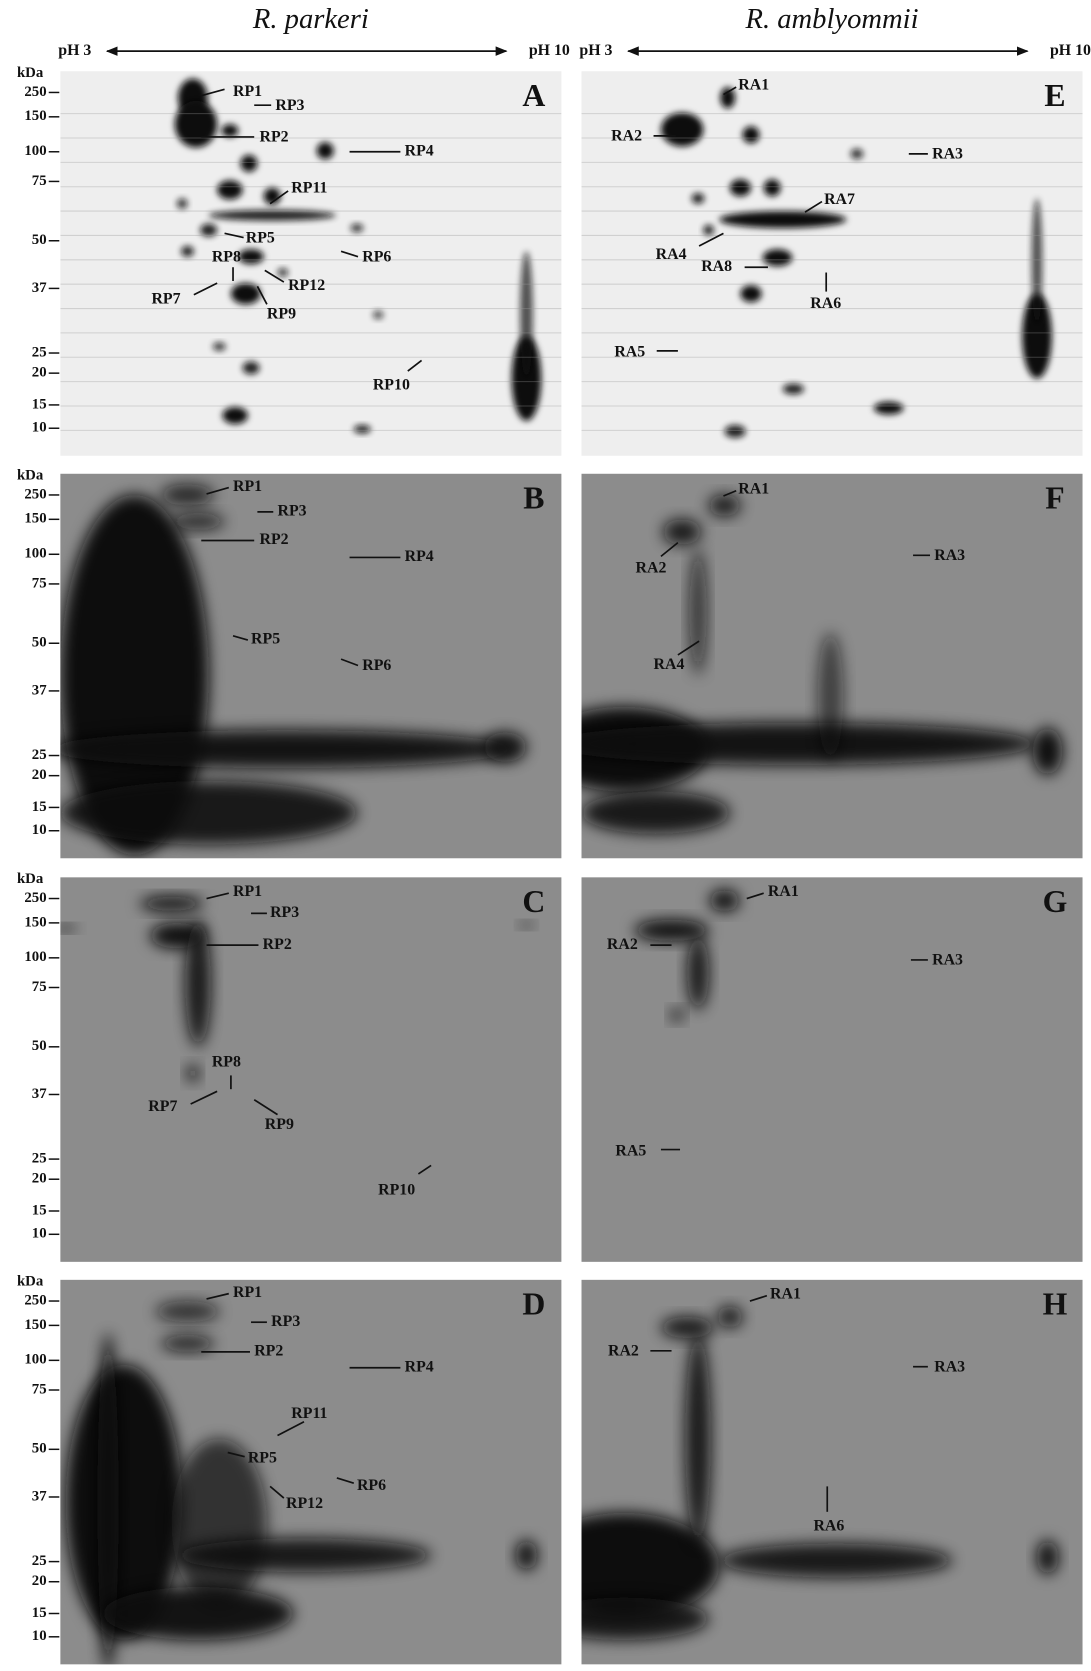 Image resolution: width=1091 pixels, height=1671 pixels. I want to click on spot-label: RA1, so click(753, 488).